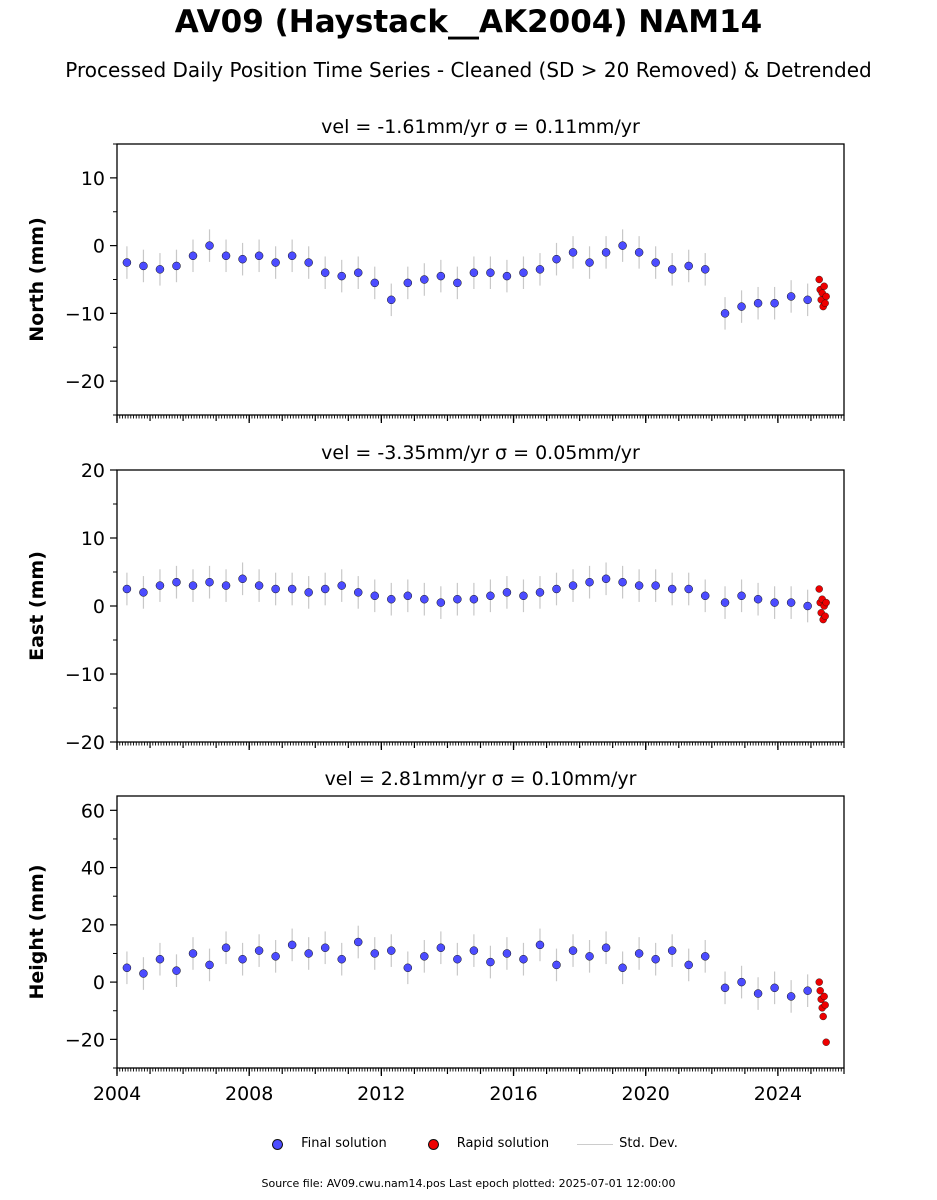 Image resolution: width=937 pixels, height=1200 pixels. I want to click on legend-final: Final solution, so click(323, 1143).